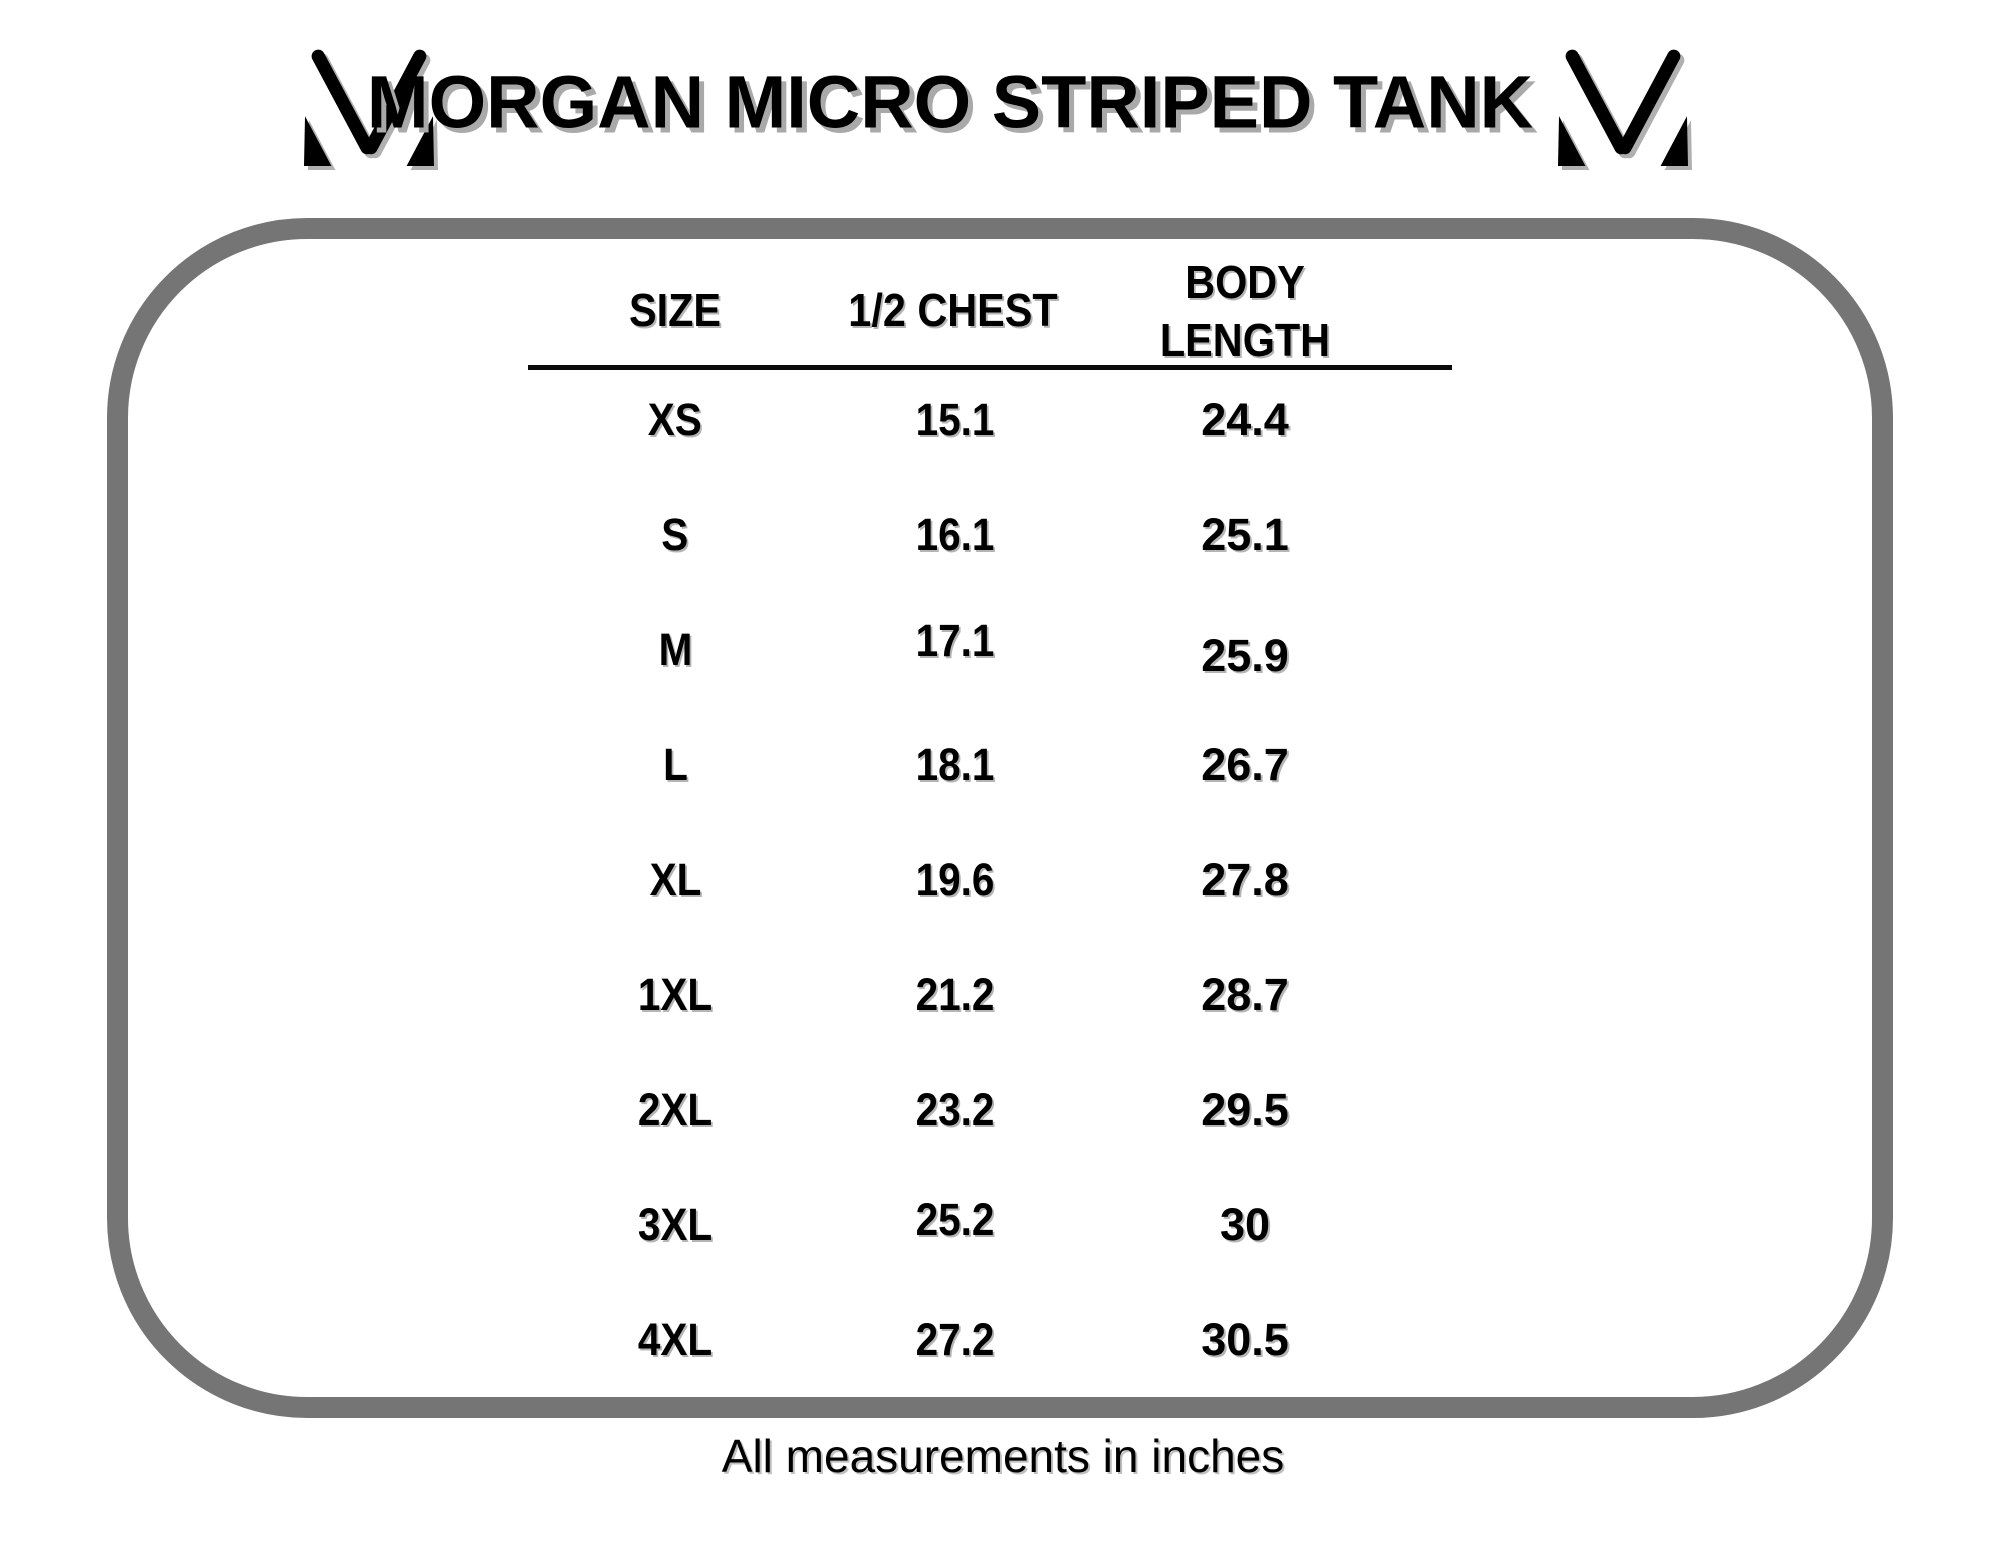 The width and height of the screenshot is (2000, 1545). What do you see at coordinates (675, 764) in the screenshot?
I see `table-cell-size-l: L` at bounding box center [675, 764].